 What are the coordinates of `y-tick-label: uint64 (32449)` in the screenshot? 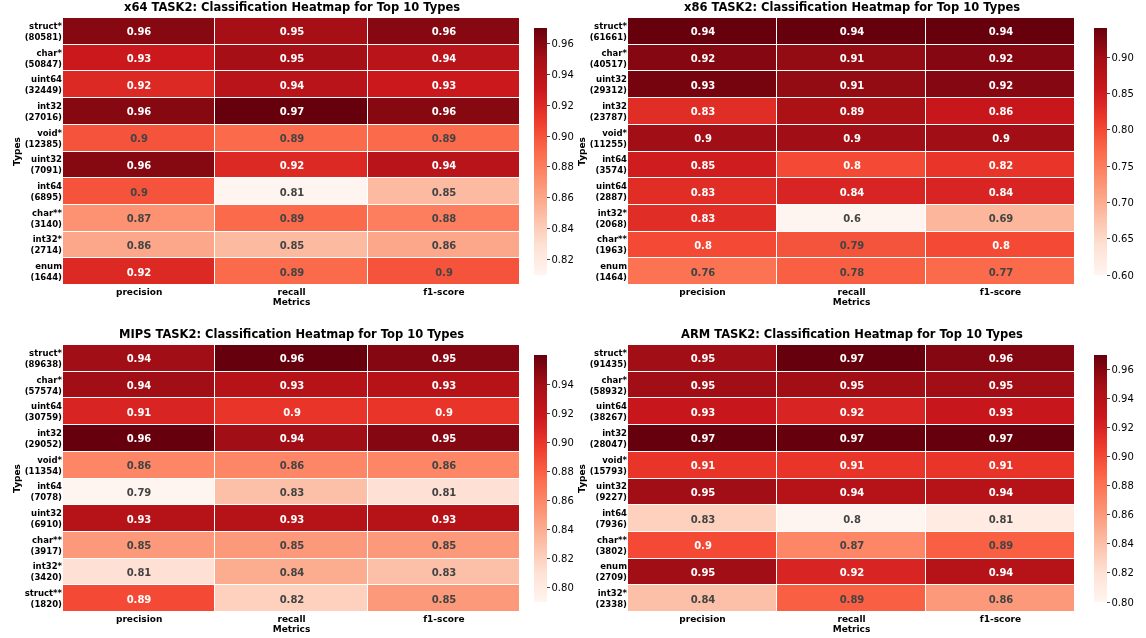 It's located at (43, 85).